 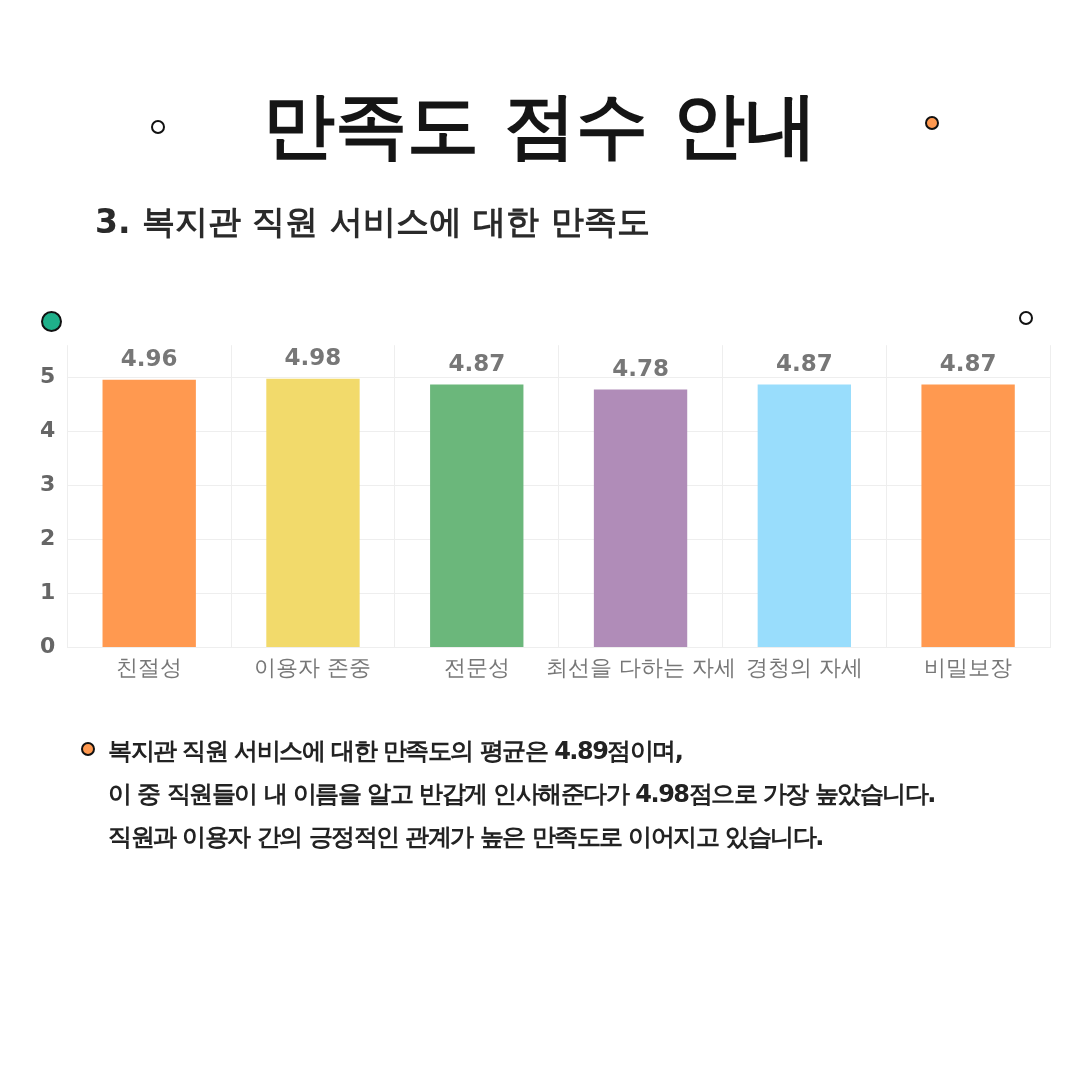 I want to click on x-tick-label: 이용자 존중, so click(x=313, y=667).